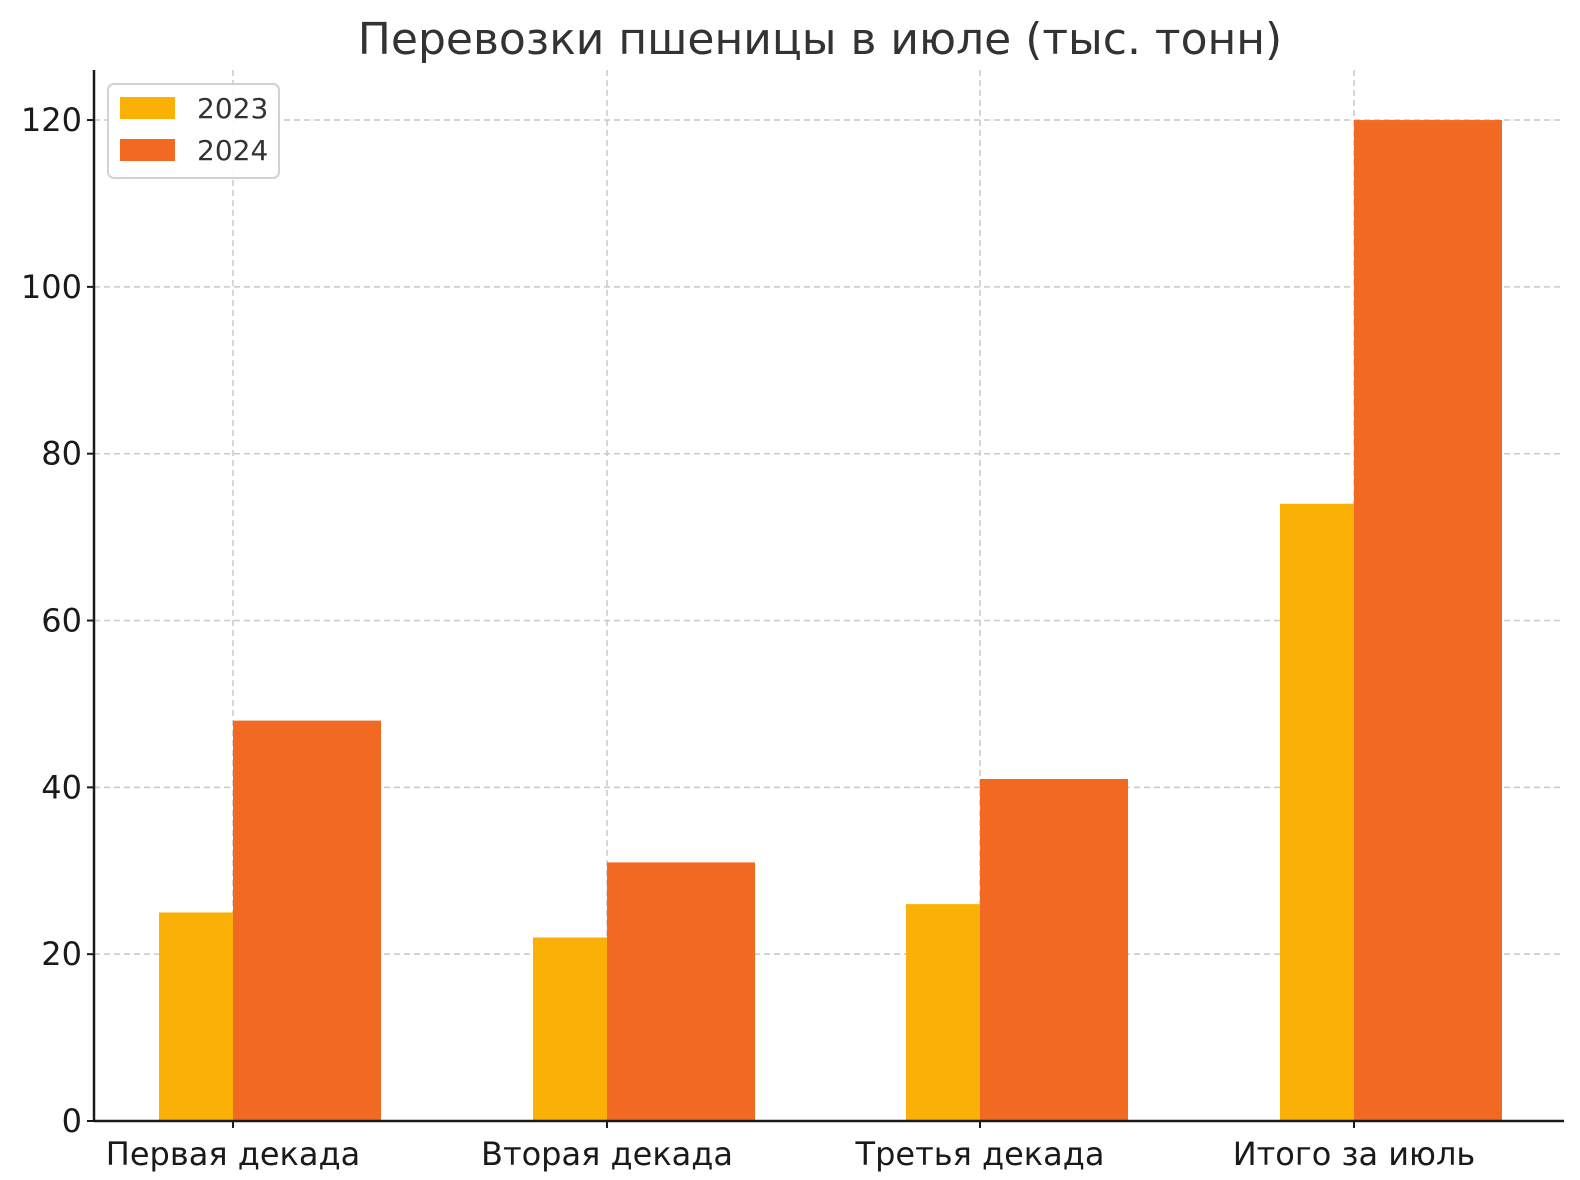 This screenshot has width=1580, height=1180. What do you see at coordinates (607, 1154) in the screenshot?
I see `x-tick-label: Вторая декада` at bounding box center [607, 1154].